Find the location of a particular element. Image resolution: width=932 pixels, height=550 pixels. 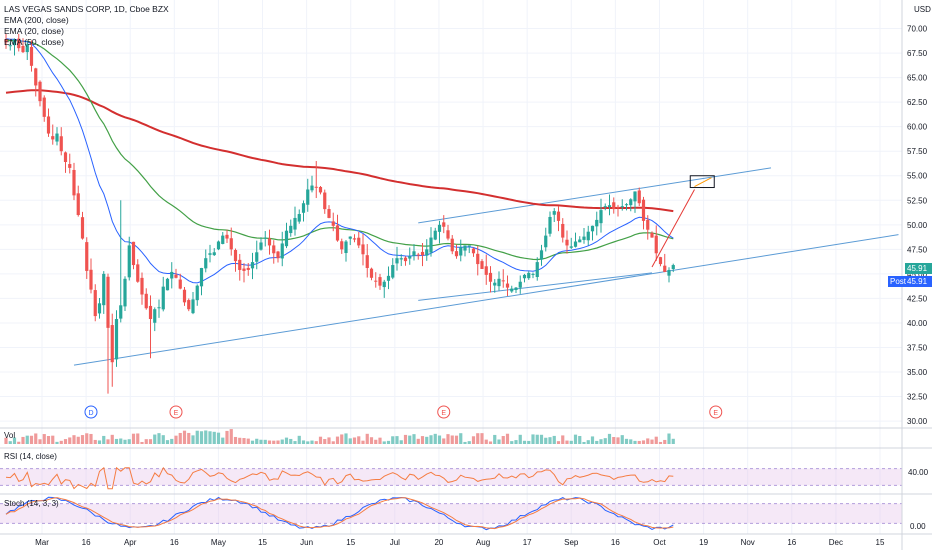

stoch-label: Stoch (14, 3, 3) is located at coordinates (31, 503).